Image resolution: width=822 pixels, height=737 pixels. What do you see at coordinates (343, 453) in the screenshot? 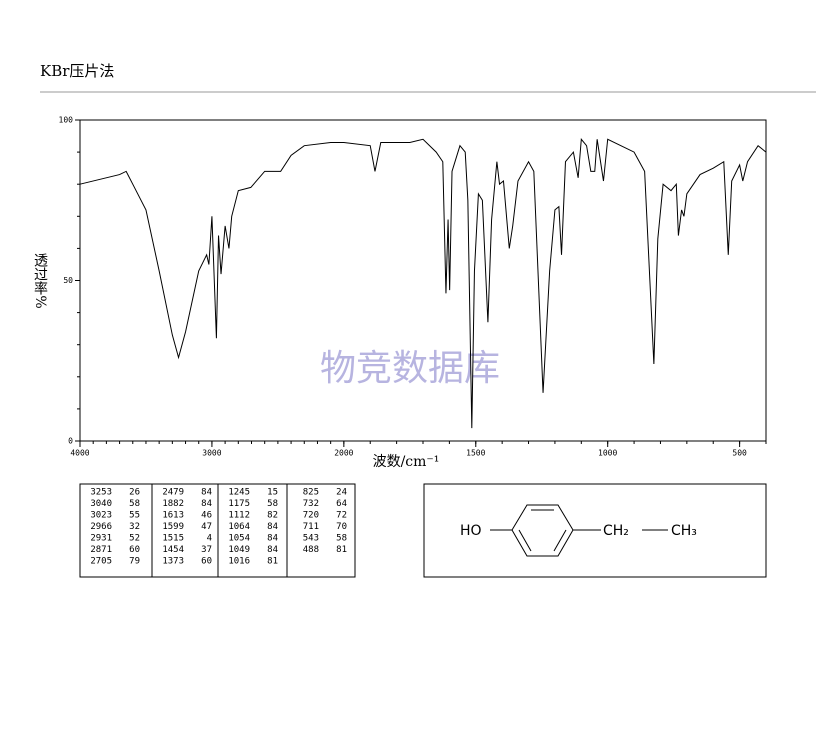
I see `x-tick-label: 2000` at bounding box center [343, 453].